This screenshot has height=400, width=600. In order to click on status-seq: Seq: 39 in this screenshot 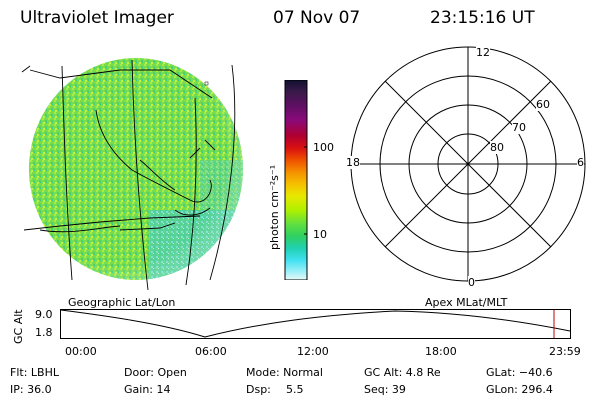, I will do `click(385, 389)`.